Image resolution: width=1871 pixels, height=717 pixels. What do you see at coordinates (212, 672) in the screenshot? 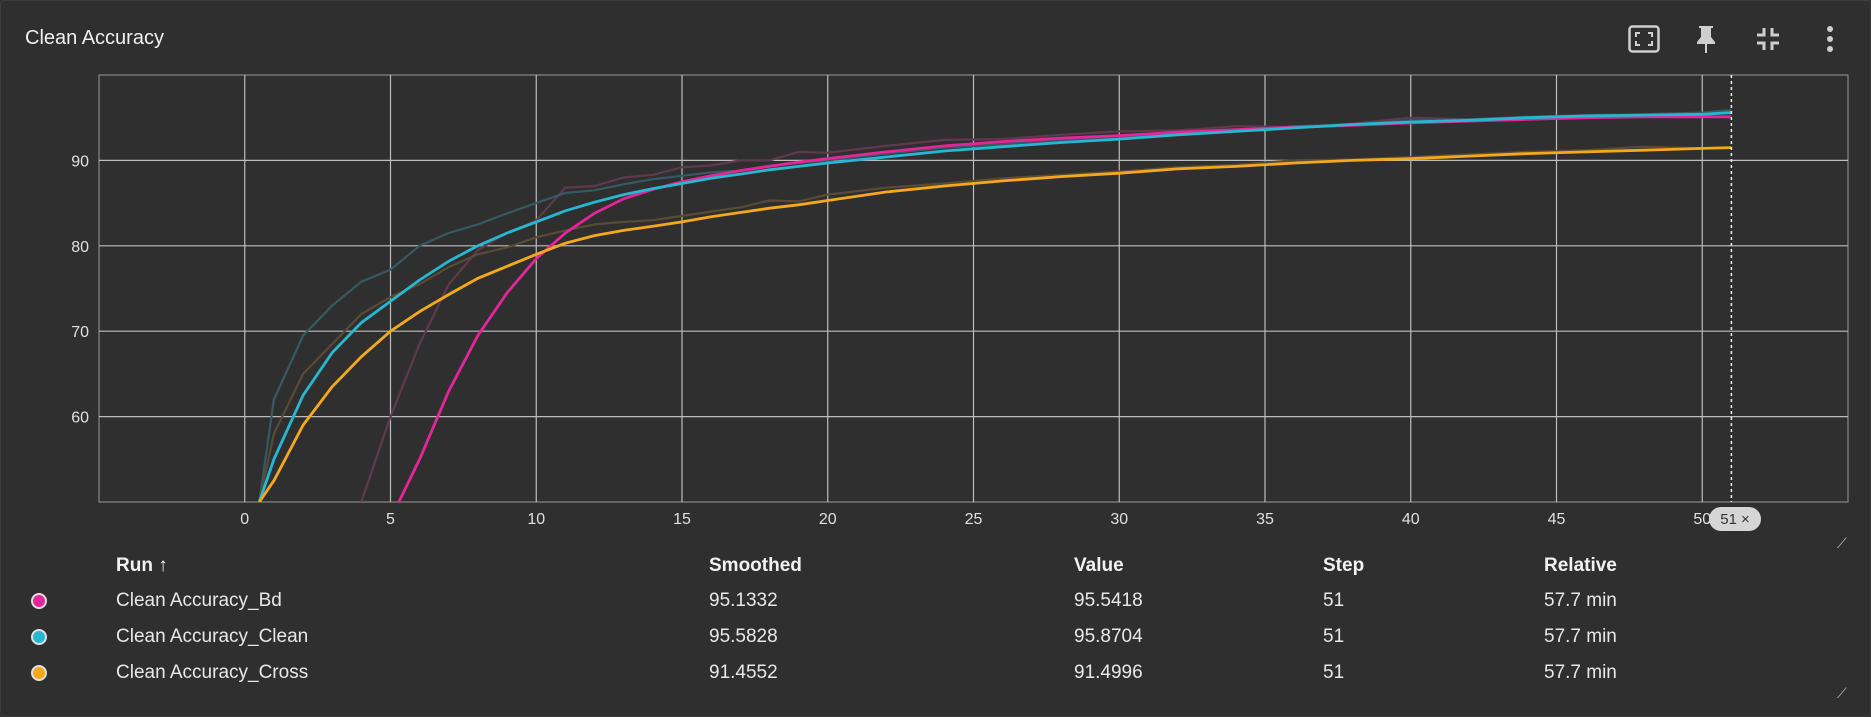
I see `run-name: Clean Accuracy_Cross` at bounding box center [212, 672].